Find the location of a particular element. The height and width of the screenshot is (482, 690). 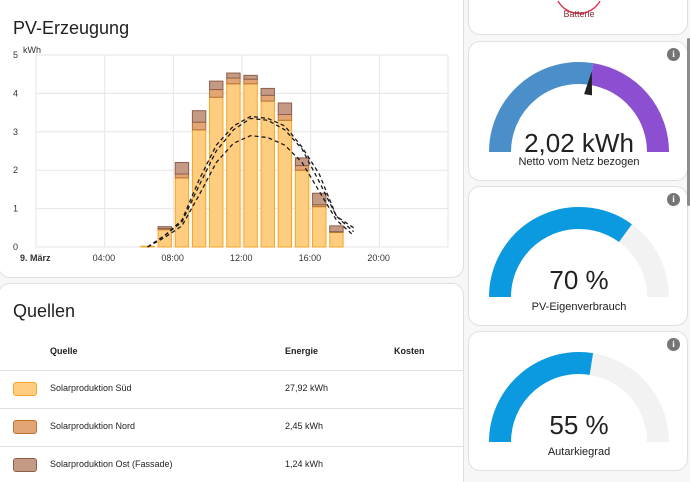

column-header-source: Quelle is located at coordinates (64, 351).